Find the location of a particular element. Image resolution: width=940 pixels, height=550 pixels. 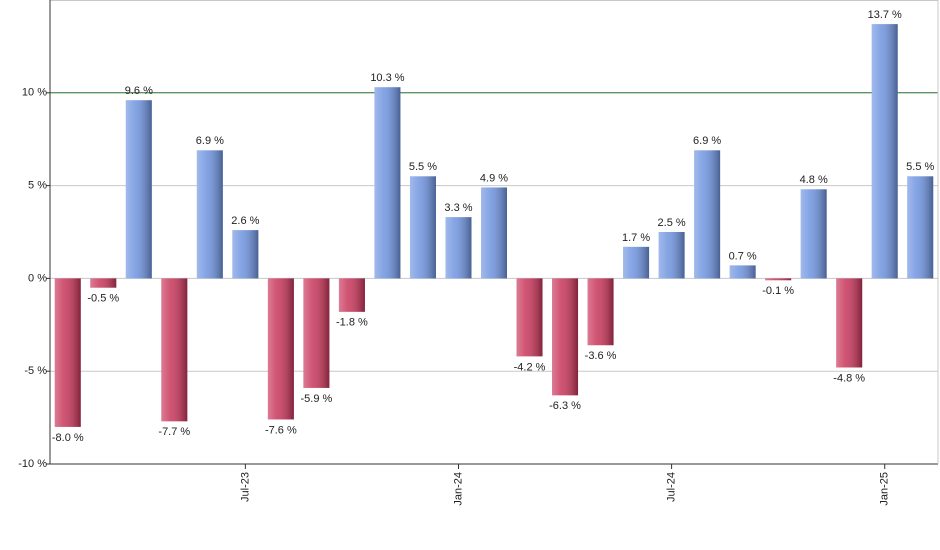

y-tick-label: -5 % is located at coordinates (35, 371).